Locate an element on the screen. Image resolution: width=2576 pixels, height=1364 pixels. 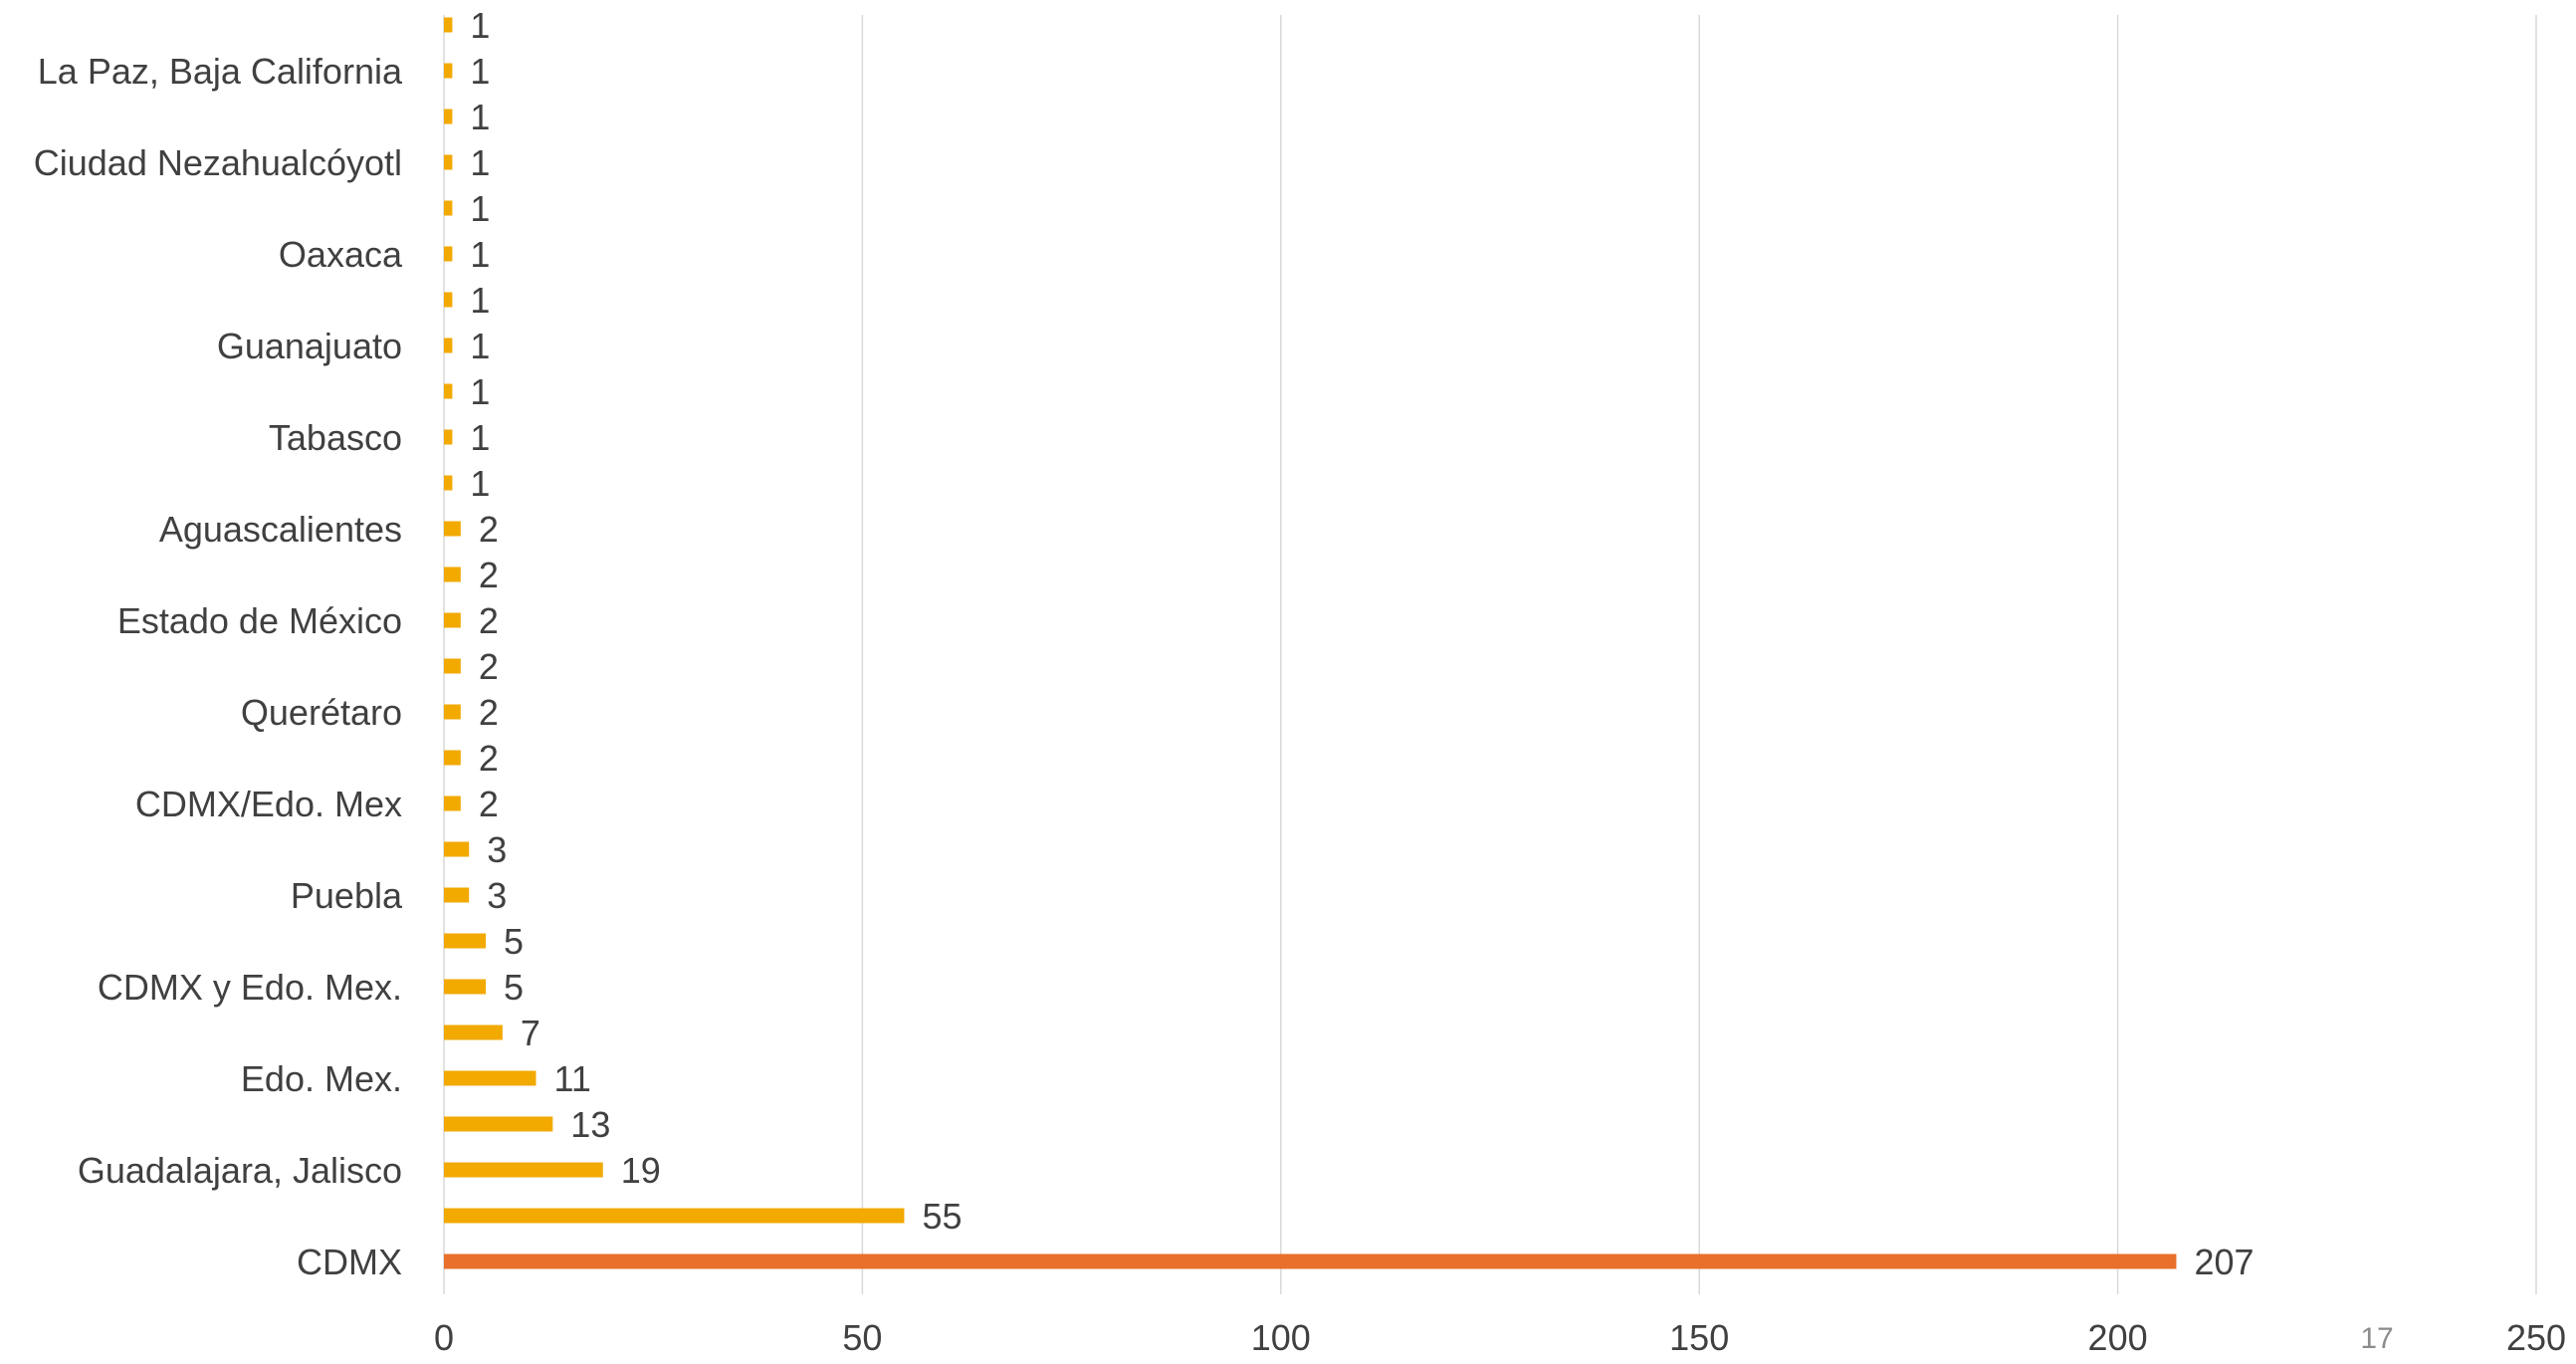
page-number: 17 is located at coordinates (2377, 1338).